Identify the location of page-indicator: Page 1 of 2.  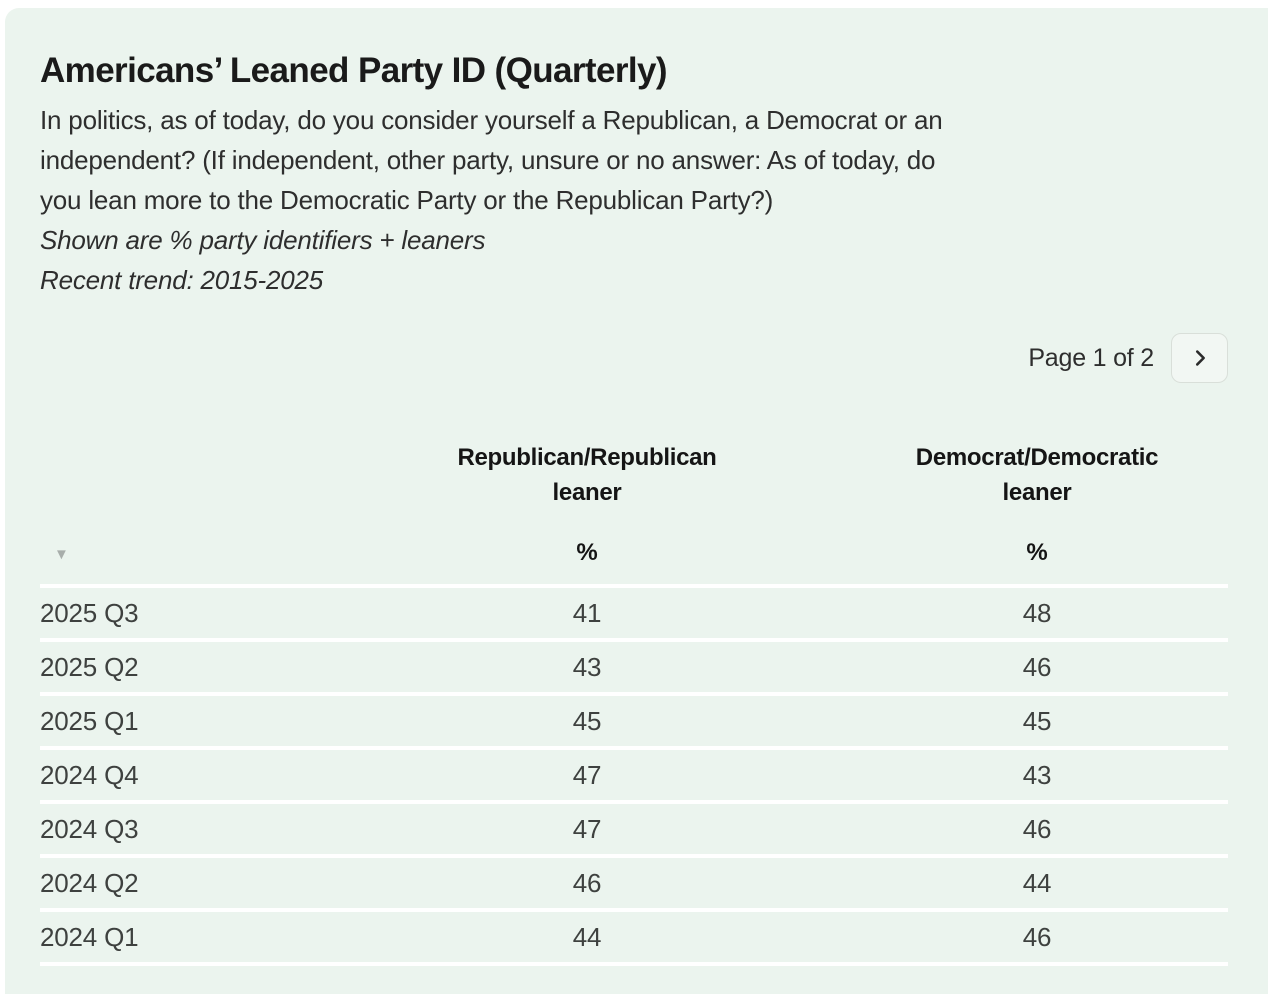
(1091, 357).